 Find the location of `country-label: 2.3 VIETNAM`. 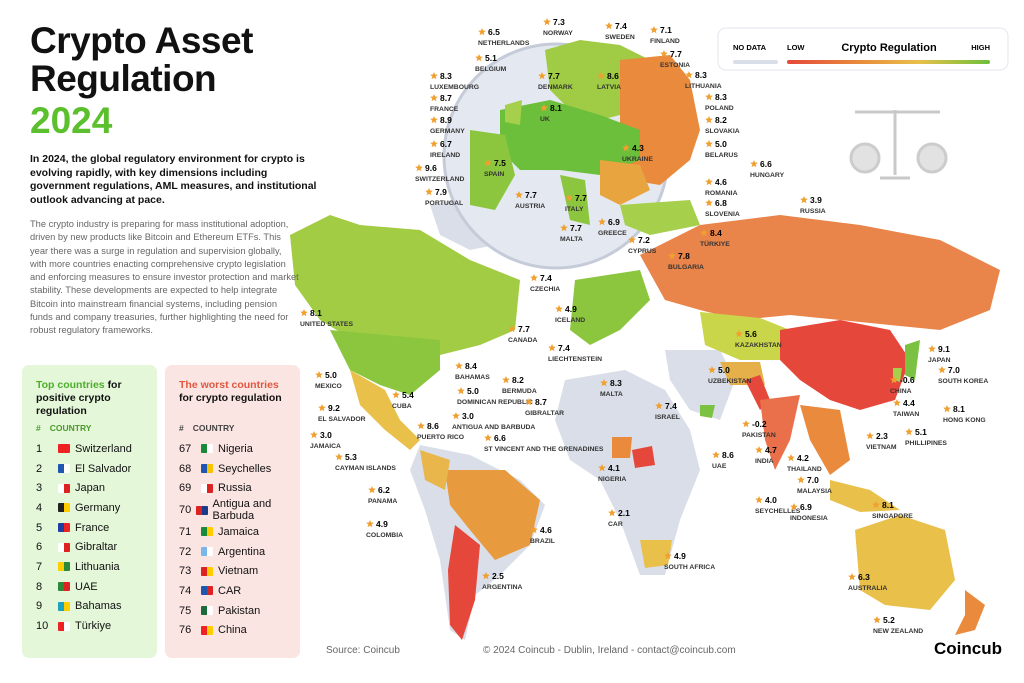

country-label: 2.3 VIETNAM is located at coordinates (881, 441).